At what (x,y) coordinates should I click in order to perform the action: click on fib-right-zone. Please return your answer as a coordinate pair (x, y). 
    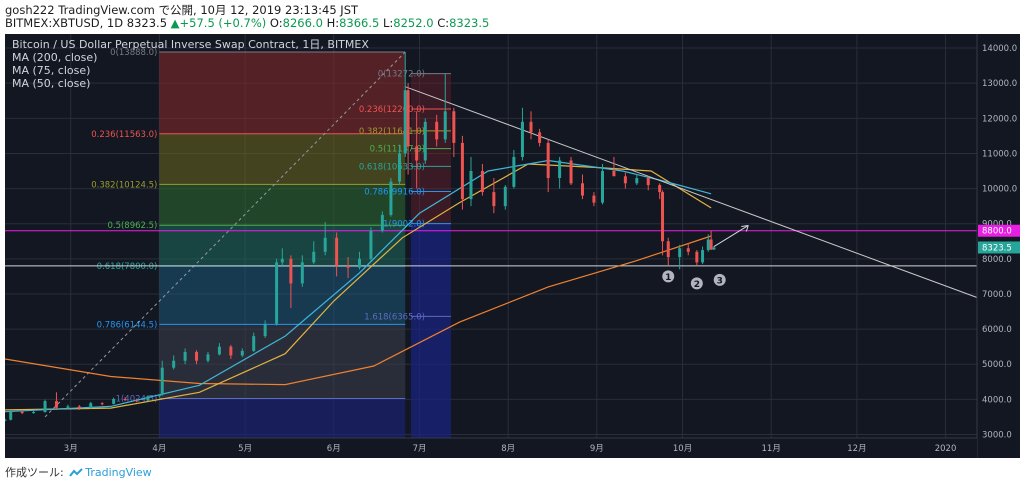
    Looking at the image, I should click on (430, 330).